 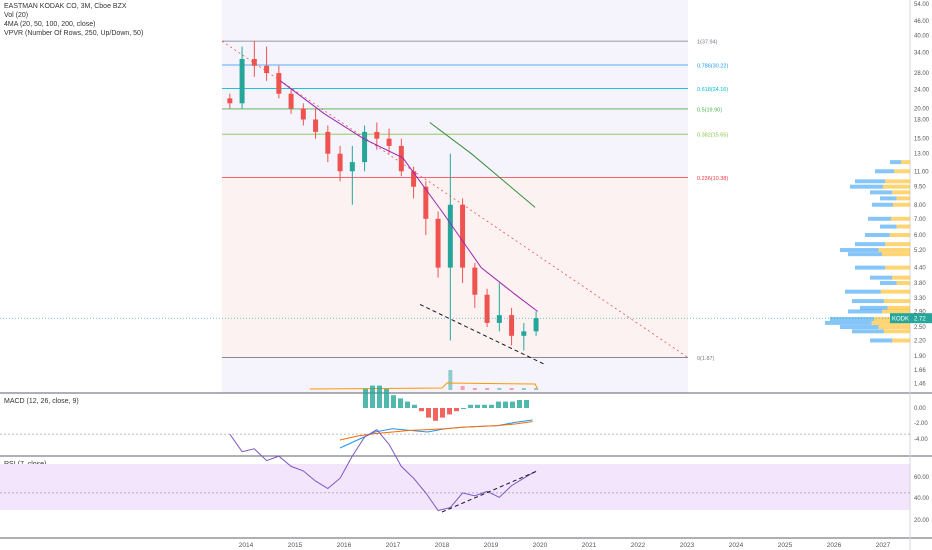 I want to click on price-tick-label: 1.66, so click(x=920, y=371).